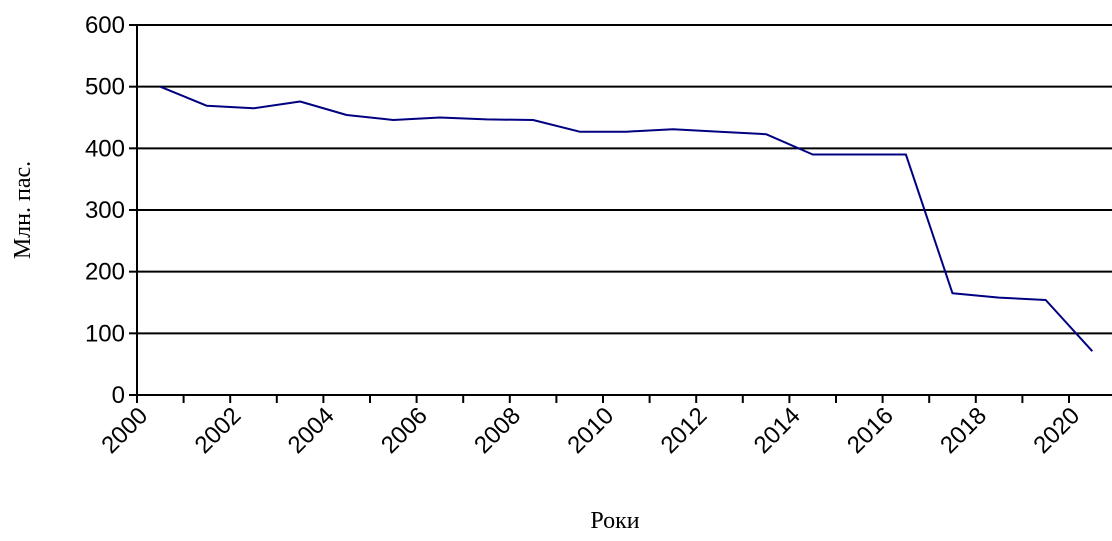 This screenshot has width=1112, height=541. What do you see at coordinates (23, 210) in the screenshot?
I see `y-axis-title: Млн. пас.` at bounding box center [23, 210].